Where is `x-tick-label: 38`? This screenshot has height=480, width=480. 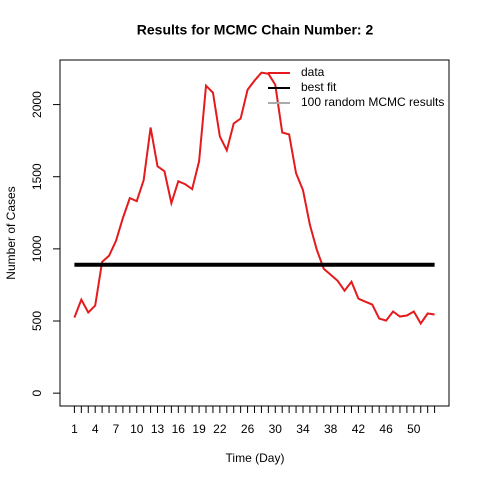 x-tick-label: 38 is located at coordinates (331, 429).